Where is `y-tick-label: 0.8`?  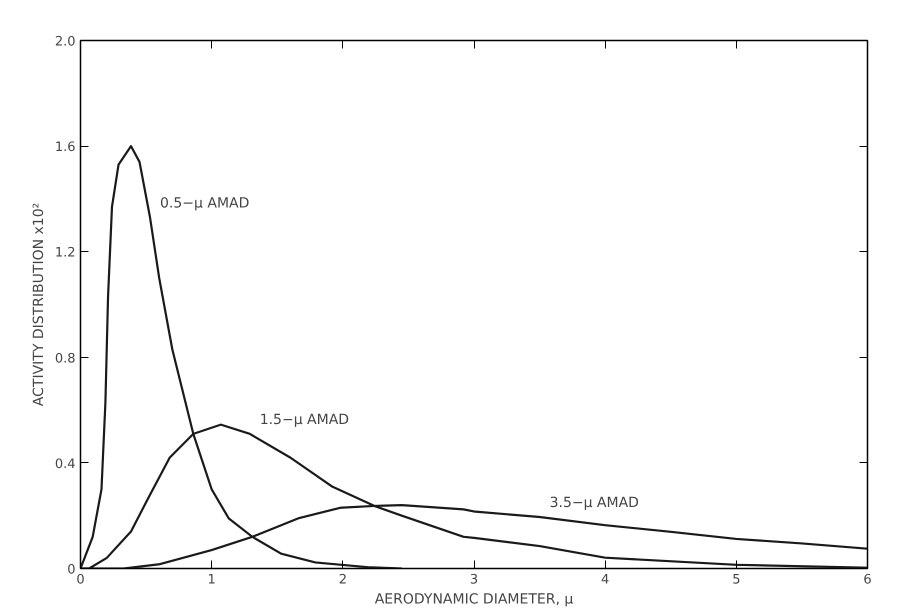
y-tick-label: 0.8 is located at coordinates (65, 358).